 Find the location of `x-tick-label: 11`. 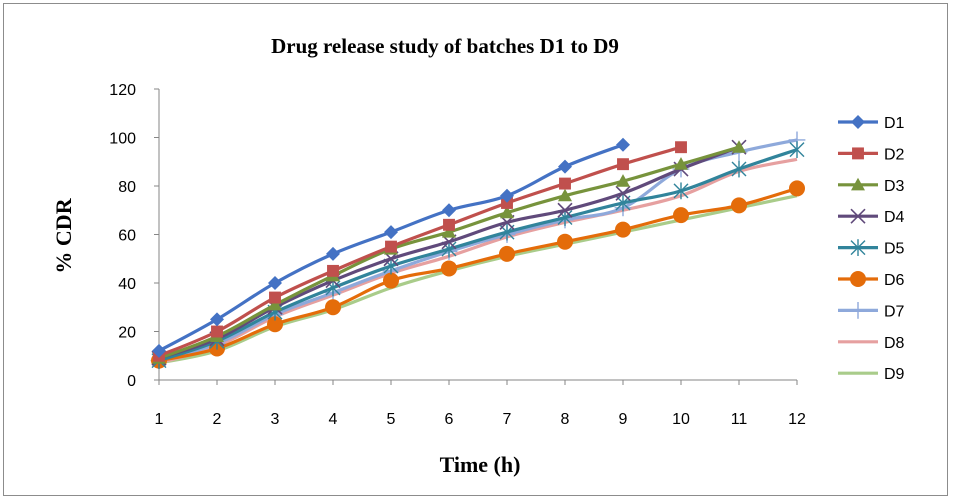

x-tick-label: 11 is located at coordinates (739, 419).